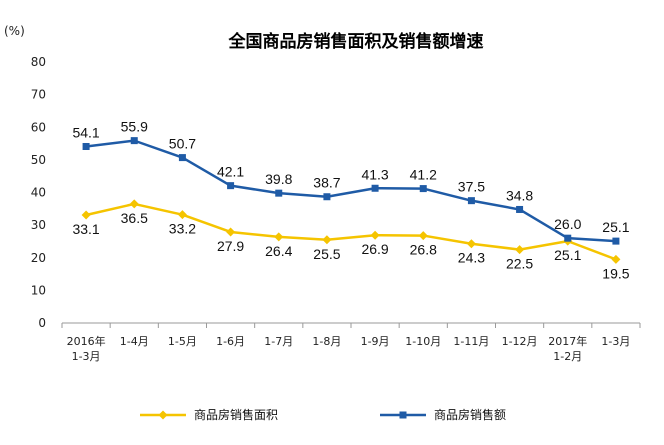 This screenshot has width=664, height=445. Describe the element at coordinates (38, 225) in the screenshot. I see `y-tick-label: 30` at that location.